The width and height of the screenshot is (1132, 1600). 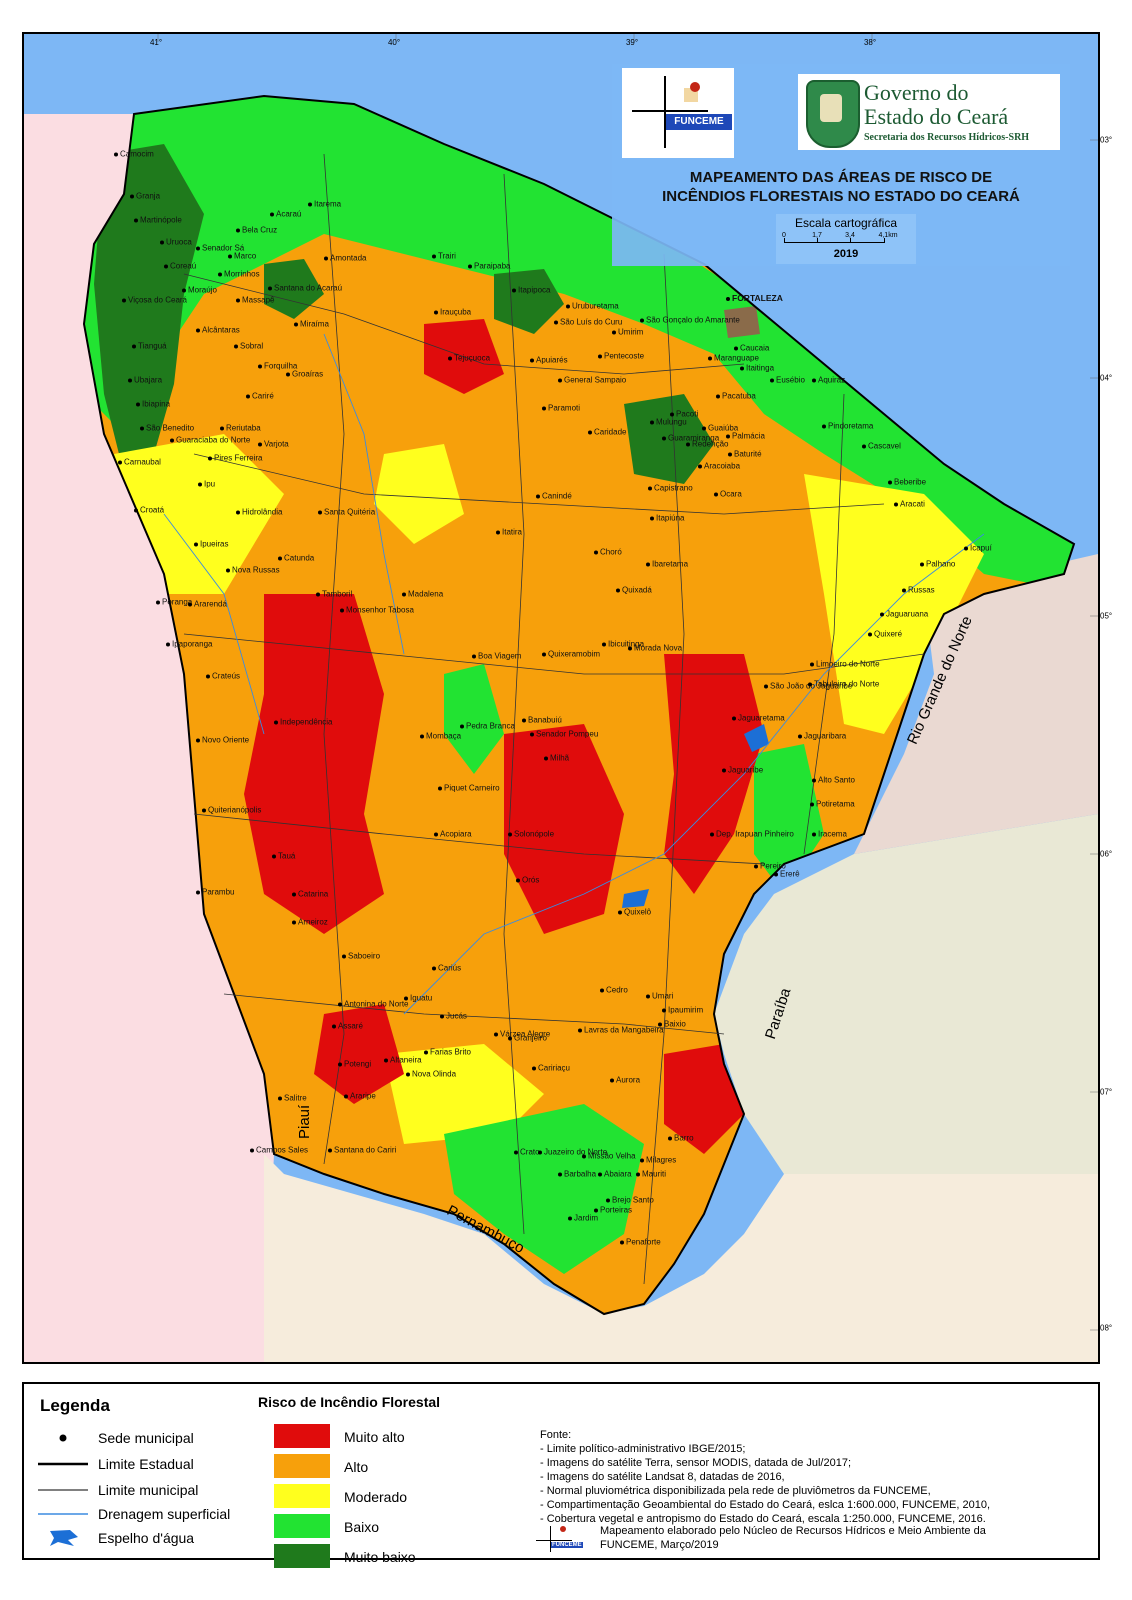 What do you see at coordinates (156, 42) in the screenshot?
I see `lon-tick-41: 41°` at bounding box center [156, 42].